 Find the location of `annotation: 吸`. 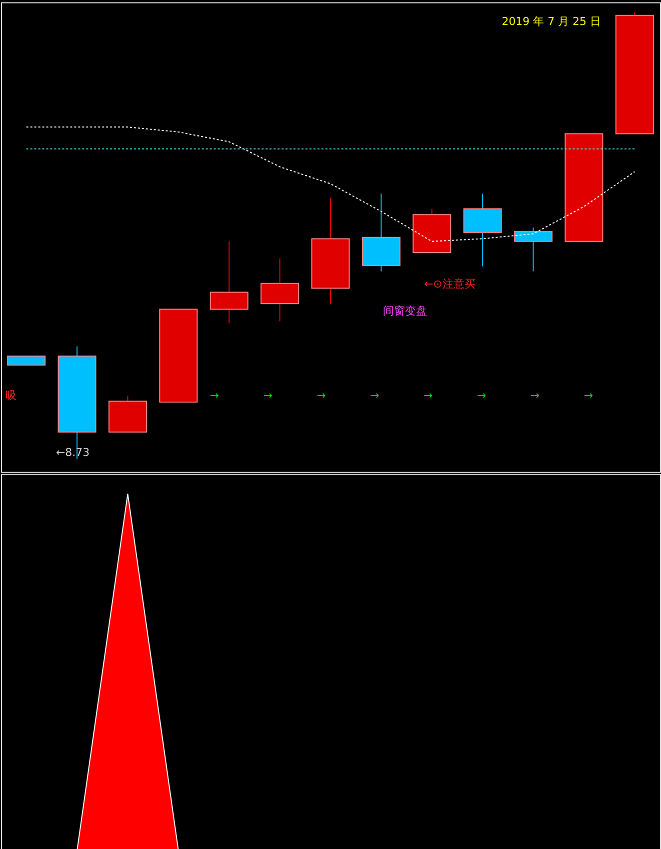

annotation: 吸 is located at coordinates (10, 395).